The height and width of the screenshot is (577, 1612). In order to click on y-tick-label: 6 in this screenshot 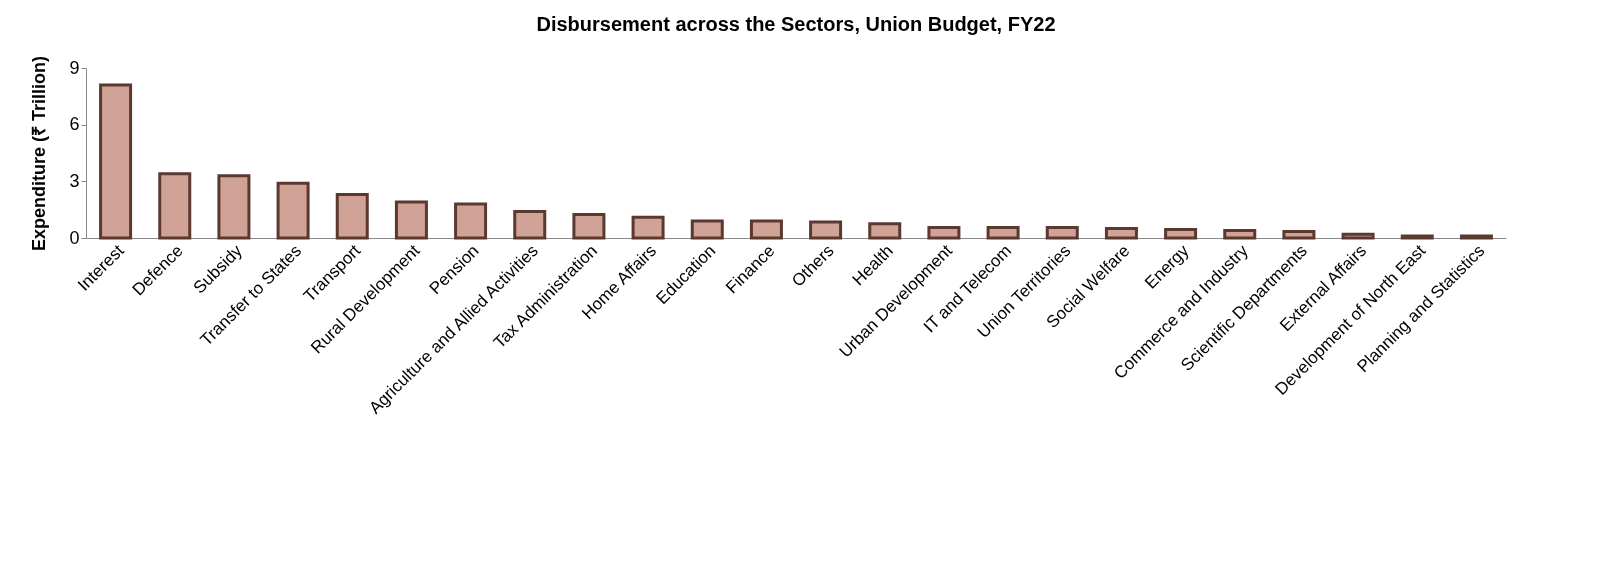, I will do `click(74, 124)`.